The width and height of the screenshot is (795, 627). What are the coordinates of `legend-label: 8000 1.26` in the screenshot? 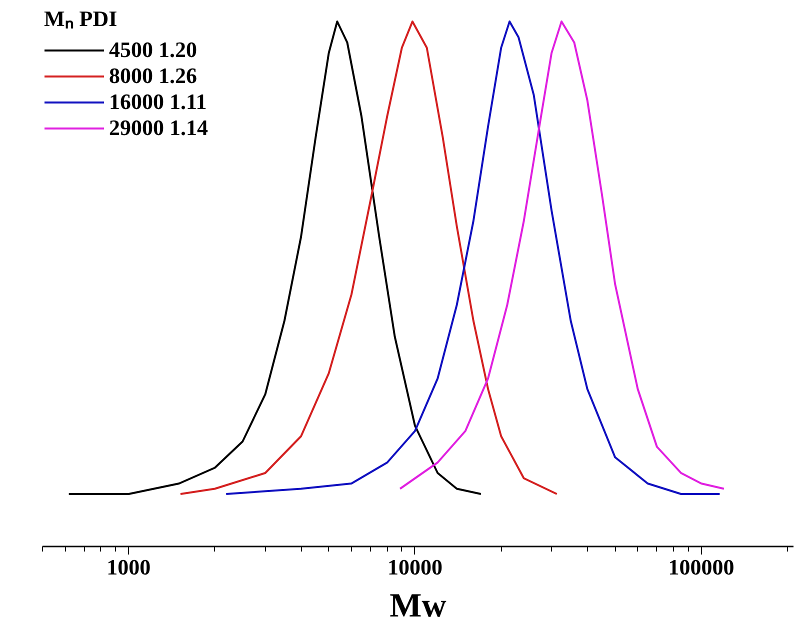 It's located at (153, 76).